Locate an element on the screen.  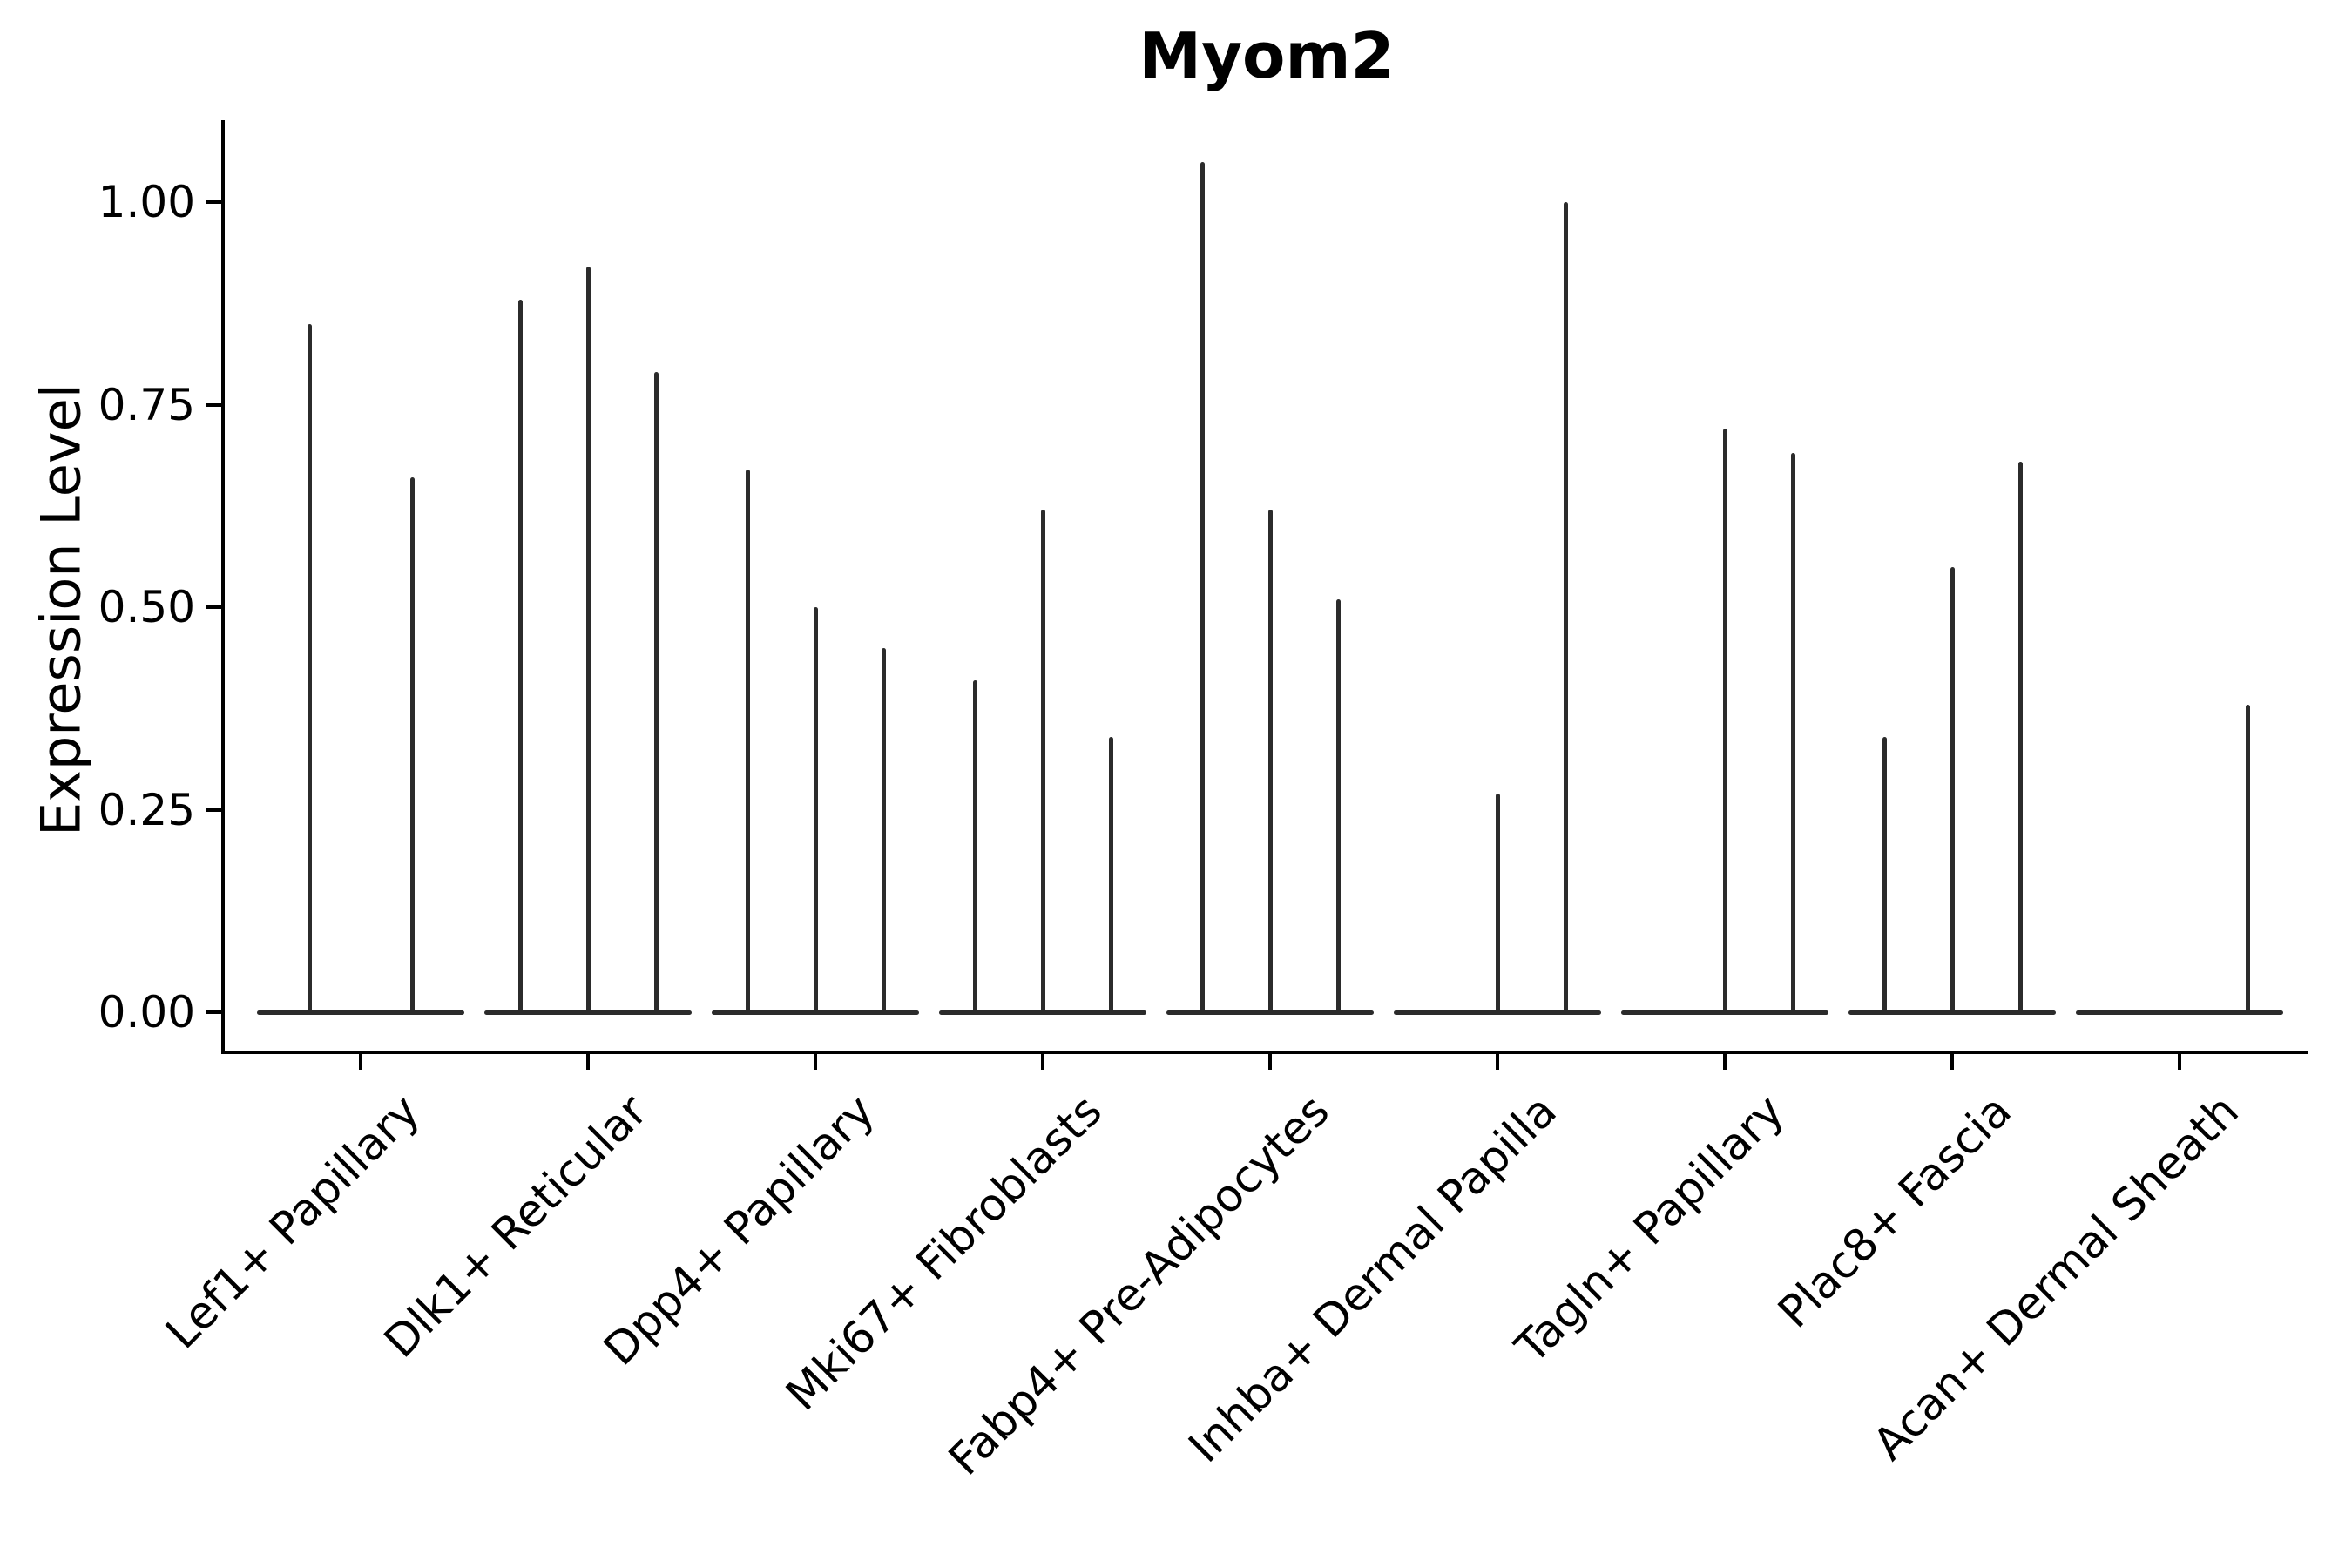
x-axis-category-label: Acan+ Dermal Sheath is located at coordinates (2056, 1278).